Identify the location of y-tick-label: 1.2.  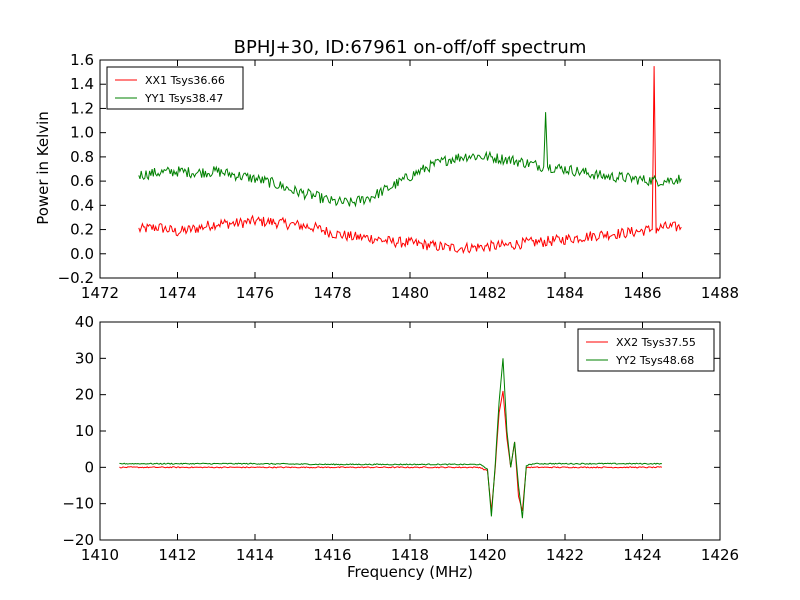
(82, 108).